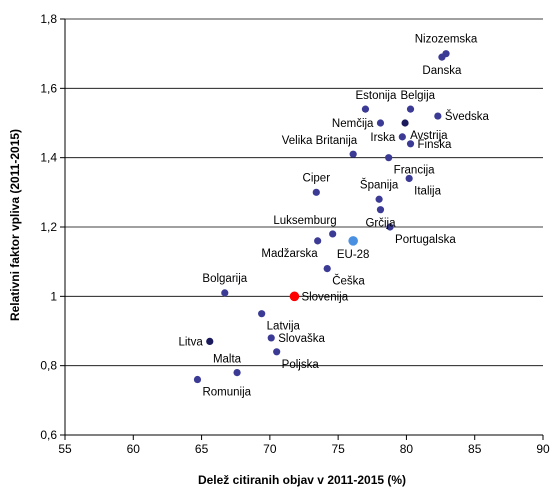  Describe the element at coordinates (365, 109) in the screenshot. I see `data-point-estonija` at that location.